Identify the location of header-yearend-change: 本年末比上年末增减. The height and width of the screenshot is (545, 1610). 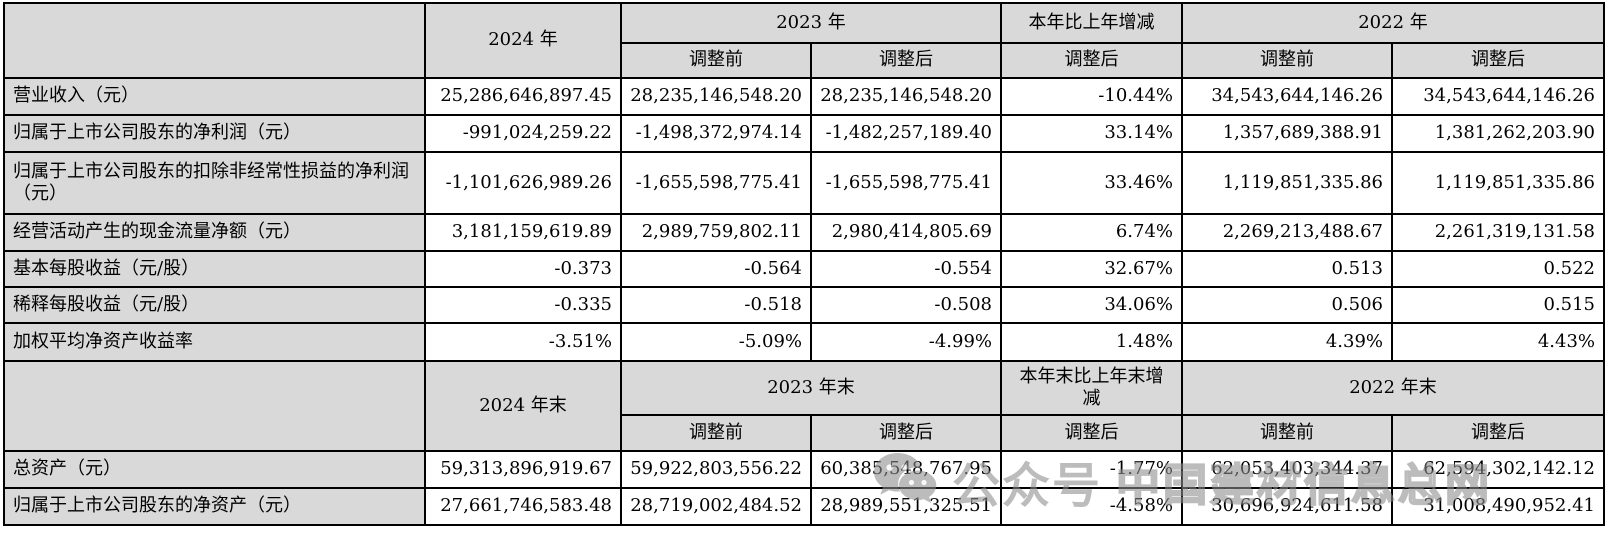
(1091, 388).